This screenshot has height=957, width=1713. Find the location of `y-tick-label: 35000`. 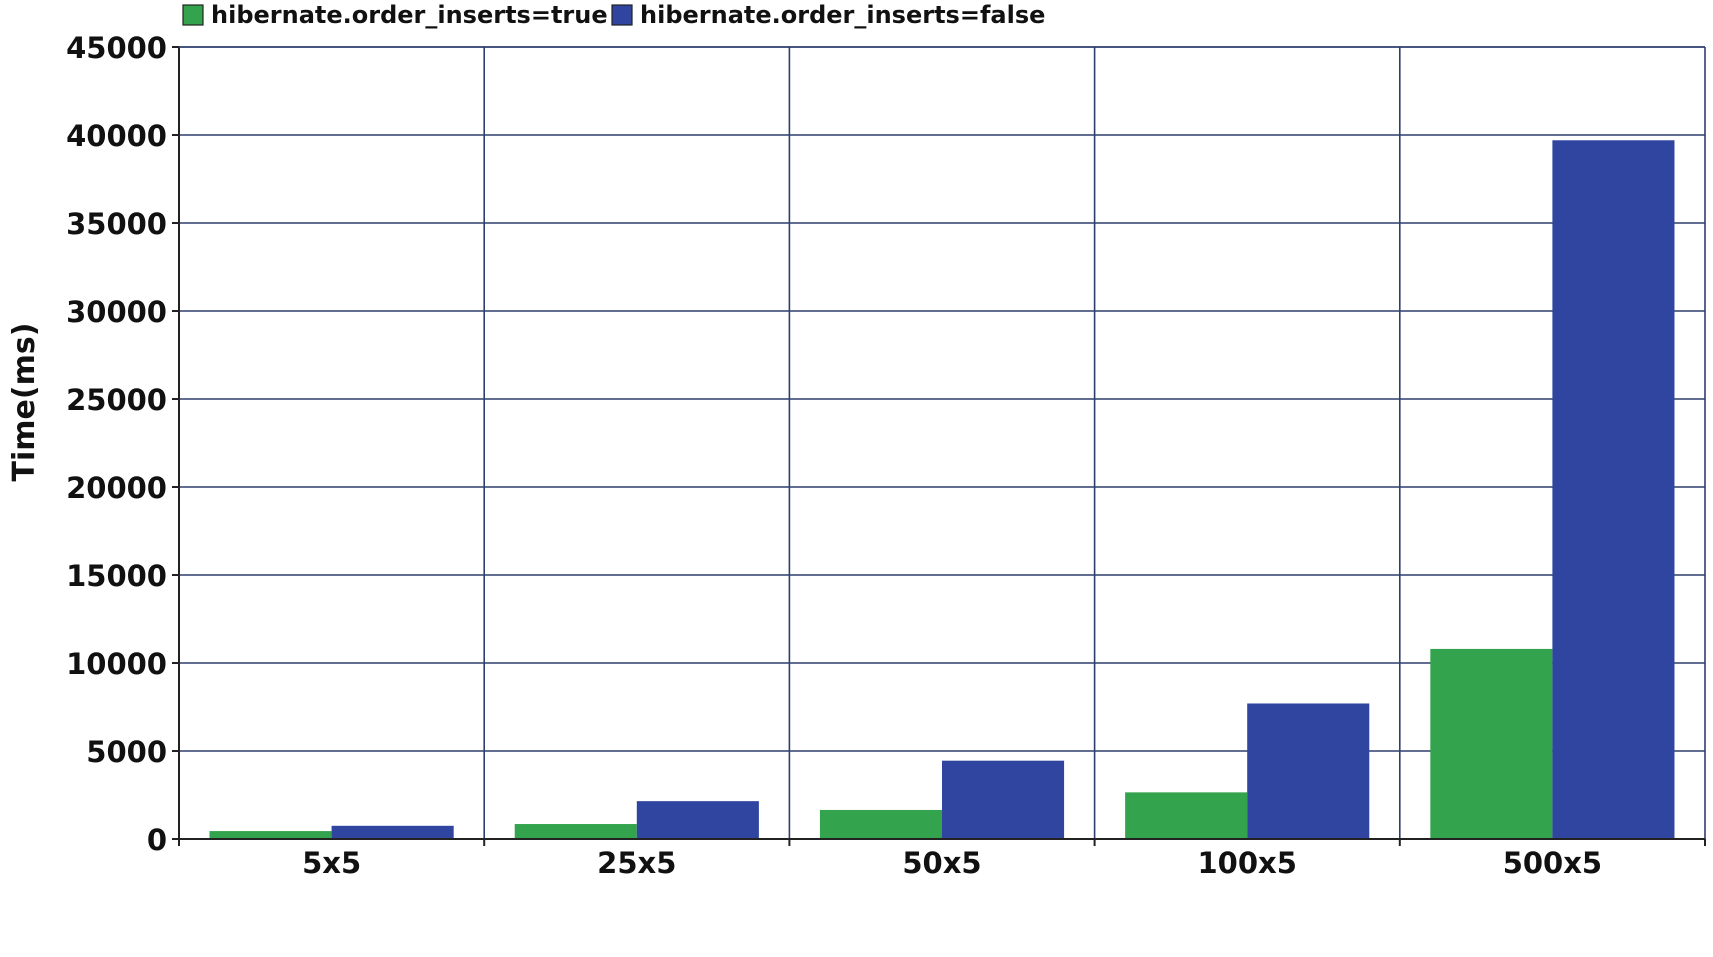

y-tick-label: 35000 is located at coordinates (116, 224).